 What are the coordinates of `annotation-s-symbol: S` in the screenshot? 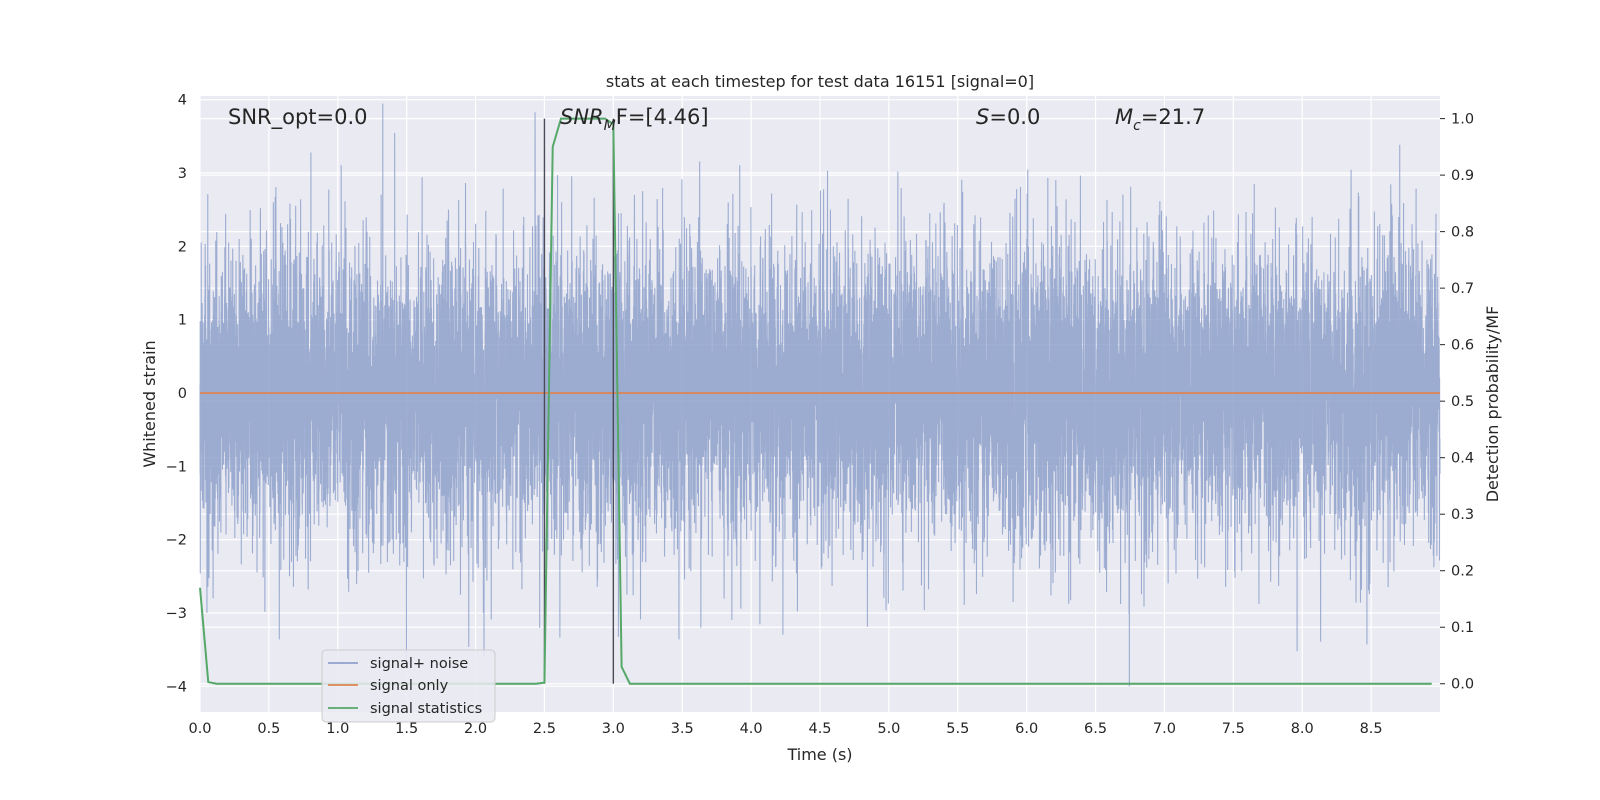 It's located at (982, 117).